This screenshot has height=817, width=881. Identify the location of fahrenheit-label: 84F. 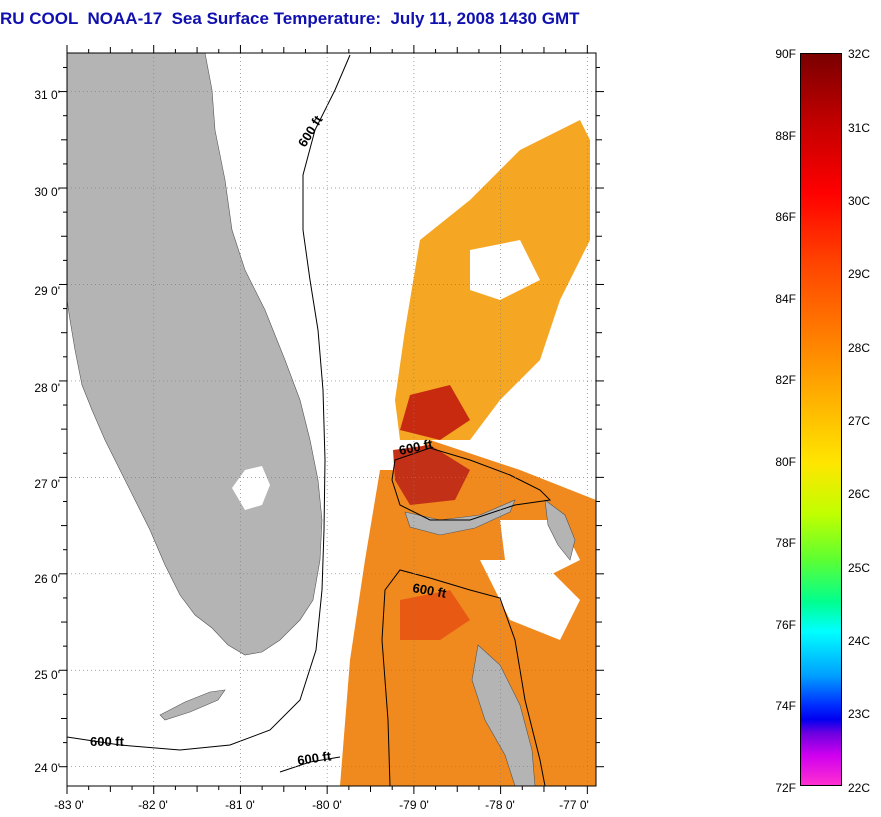
(785, 299).